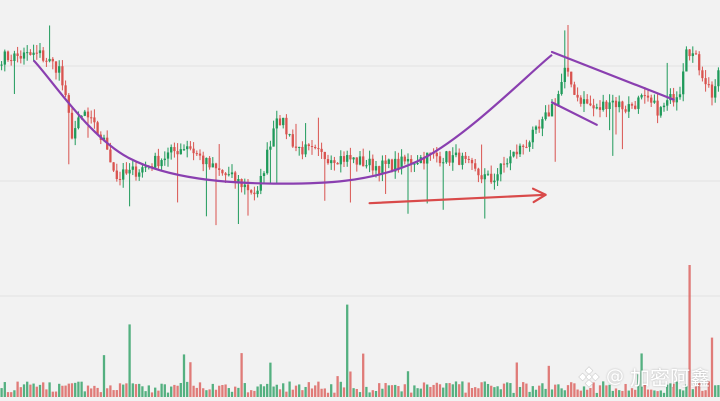 The image size is (720, 401). I want to click on upper-trendline, so click(612, 75).